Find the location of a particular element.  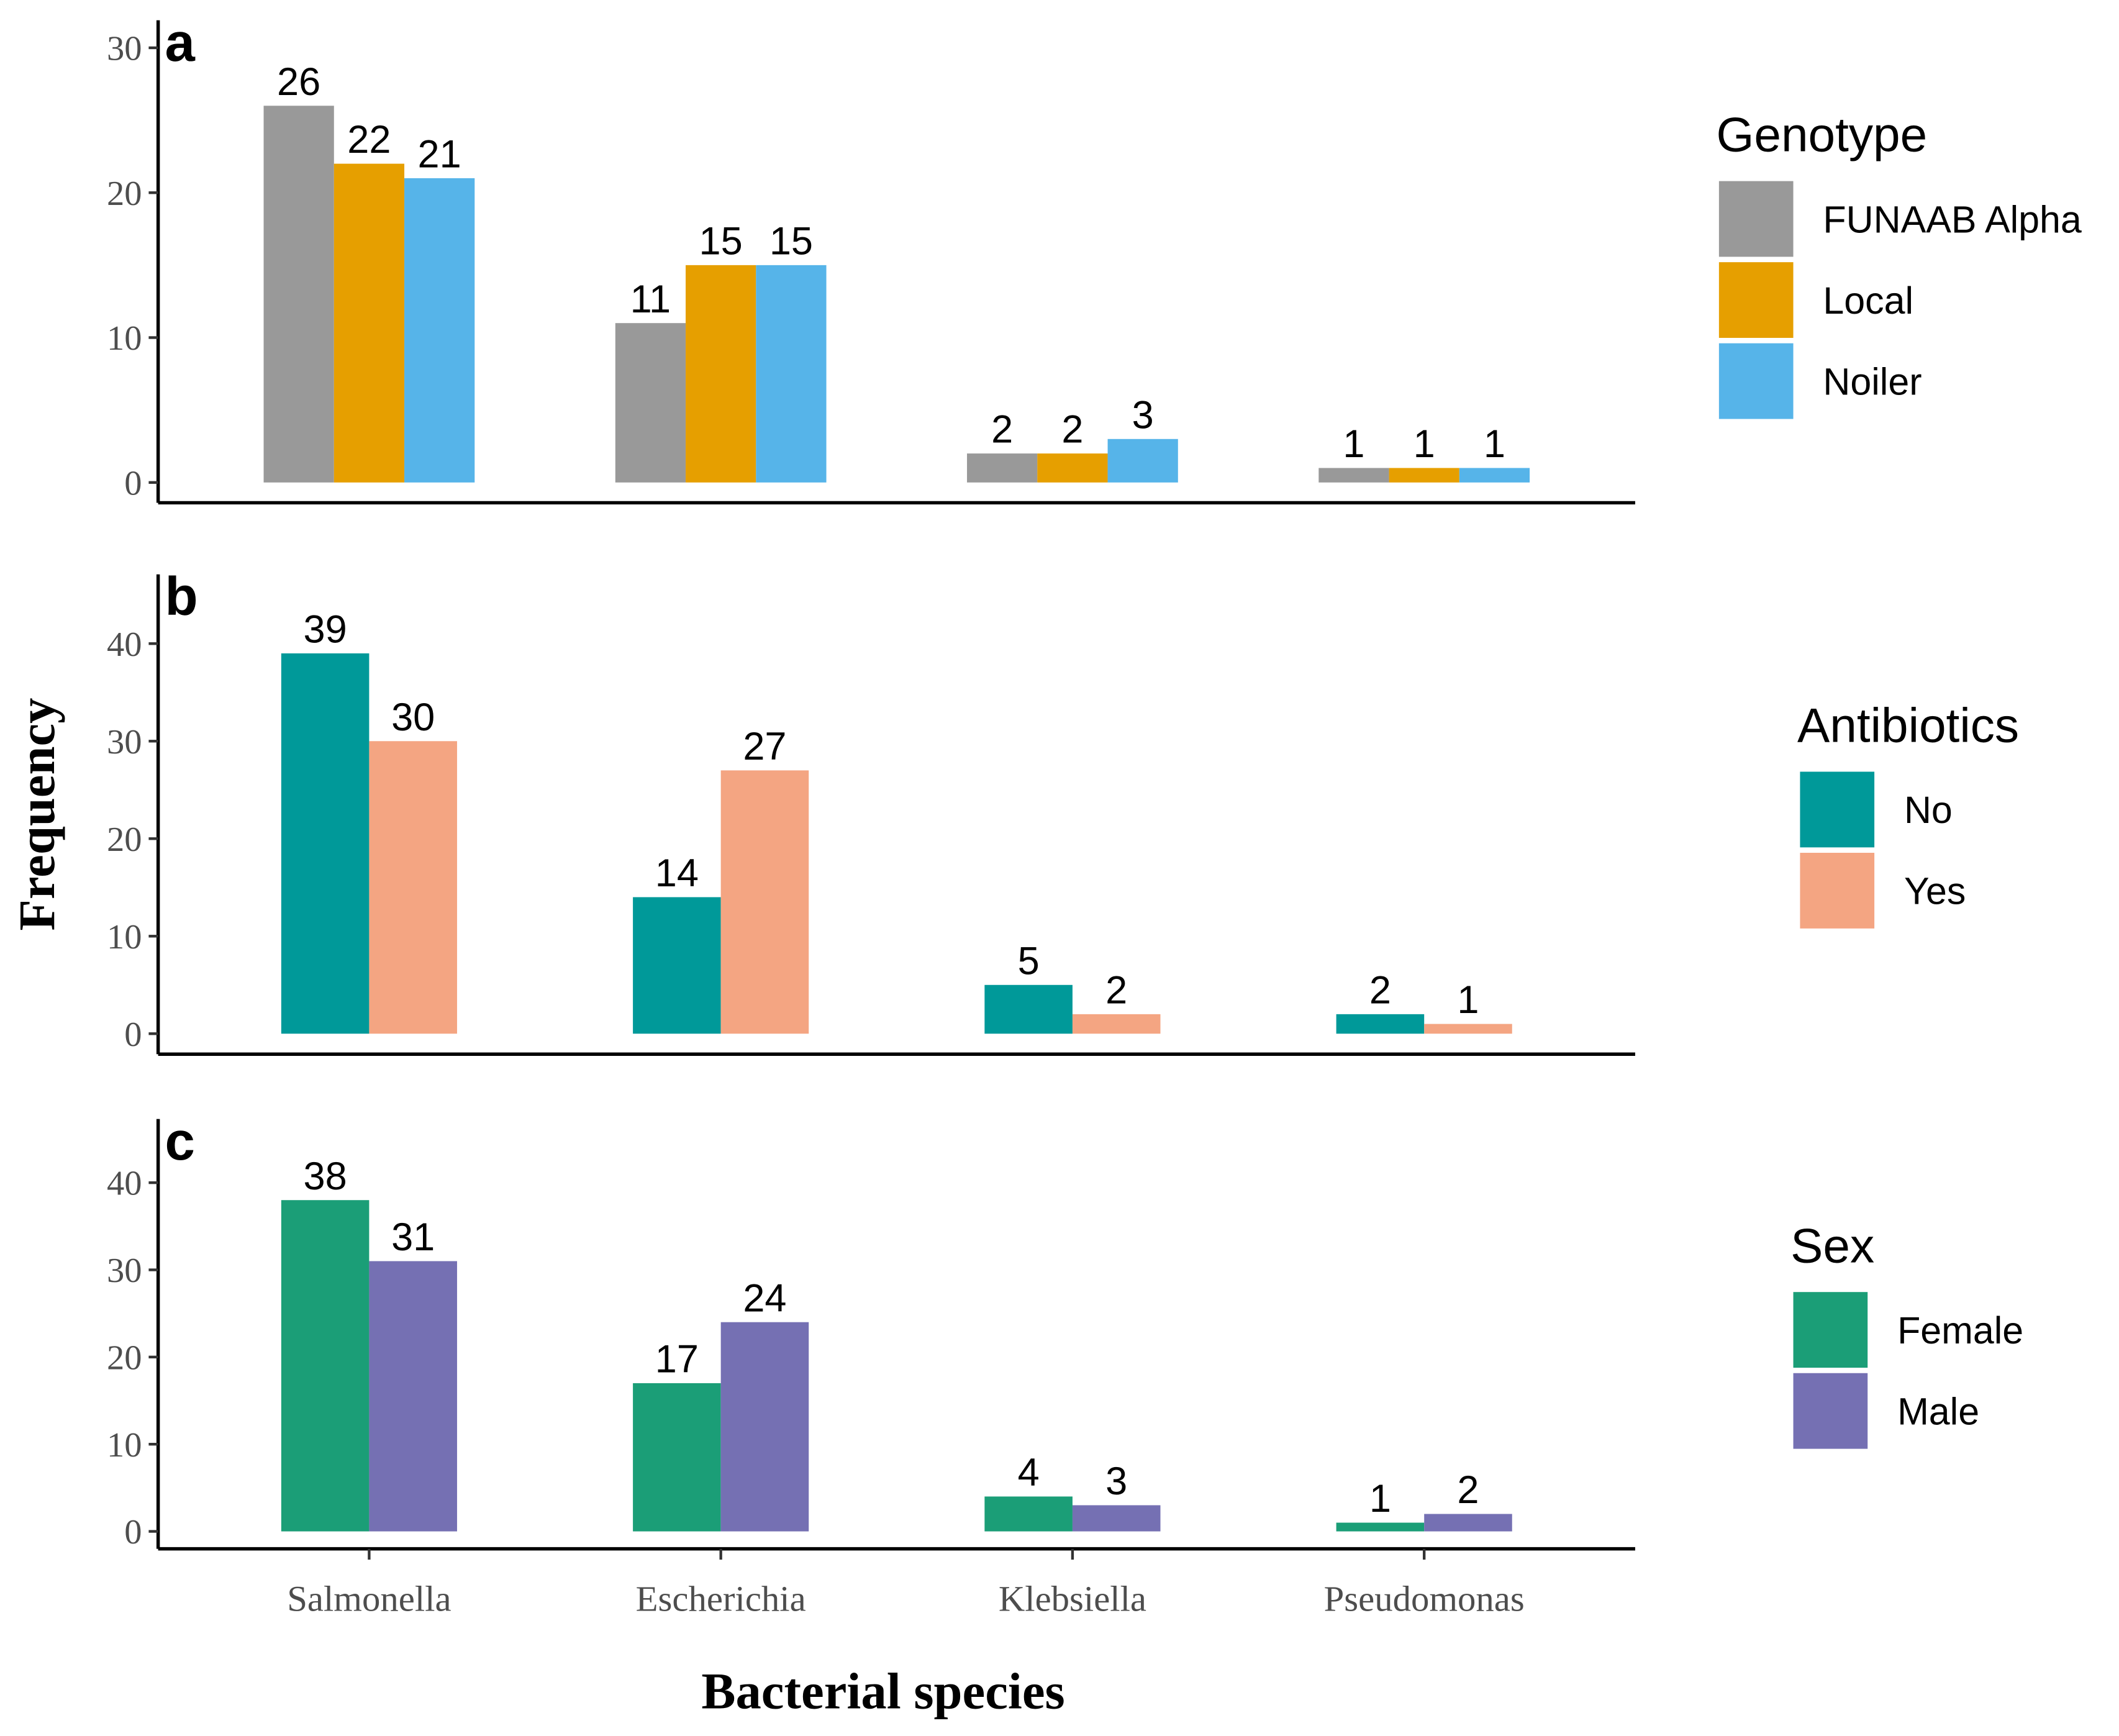

legend-label: FUNAAB Alpha is located at coordinates (1952, 219).